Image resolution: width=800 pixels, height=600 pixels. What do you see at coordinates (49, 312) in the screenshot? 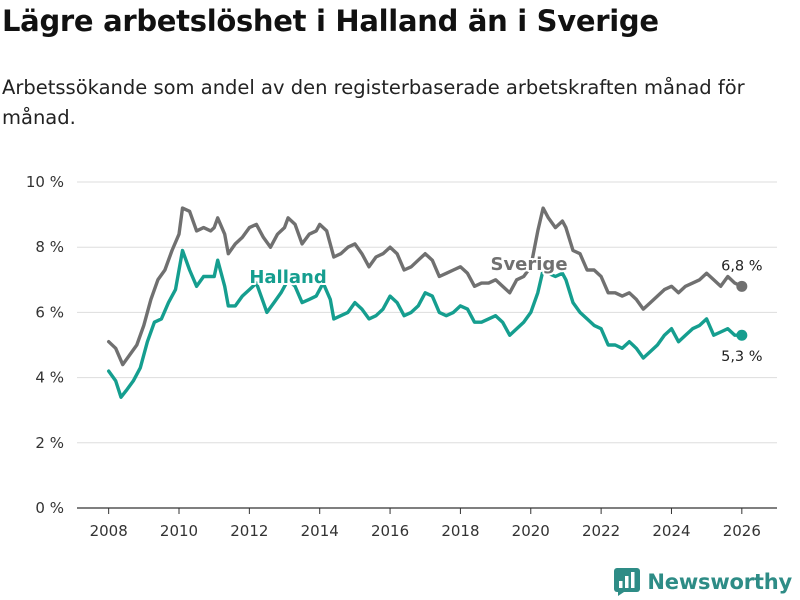
I see `y-tick-label: 6 %` at bounding box center [49, 312].